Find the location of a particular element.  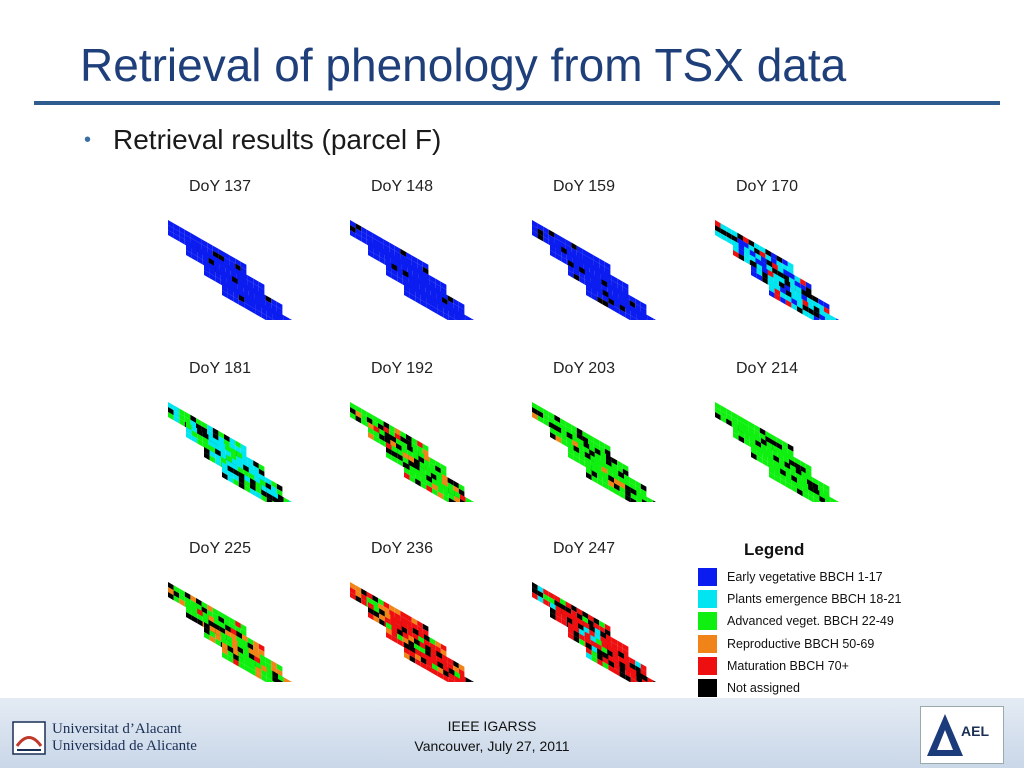

conference-info: IEEE IGARSS Vancouver, July 27, 2011 is located at coordinates (492, 736).